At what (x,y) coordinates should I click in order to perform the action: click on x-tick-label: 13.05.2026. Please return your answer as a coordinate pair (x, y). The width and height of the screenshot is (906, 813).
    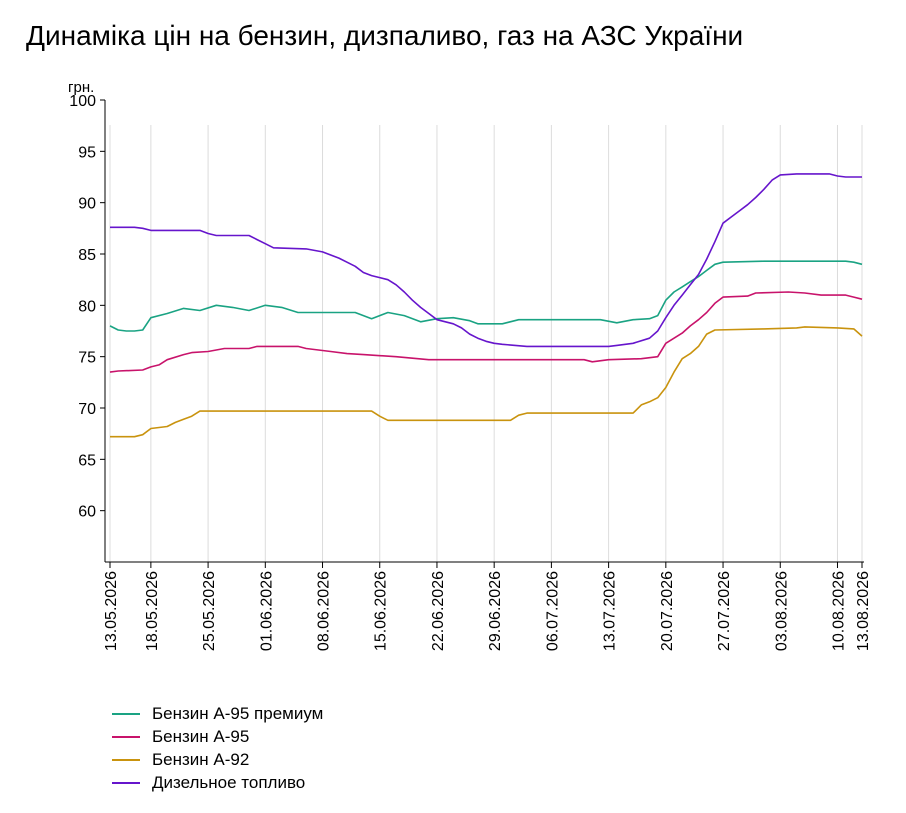
    Looking at the image, I should click on (111, 611).